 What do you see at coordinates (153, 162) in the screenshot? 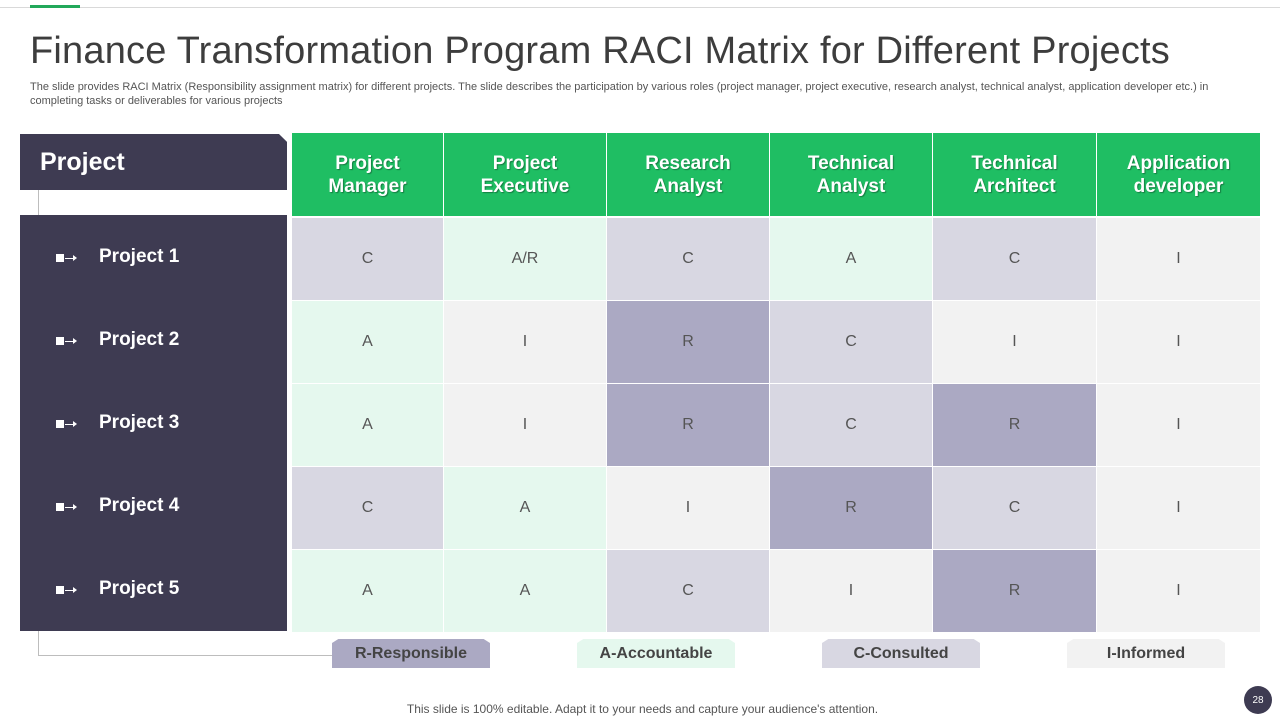
I see `project-column-header` at bounding box center [153, 162].